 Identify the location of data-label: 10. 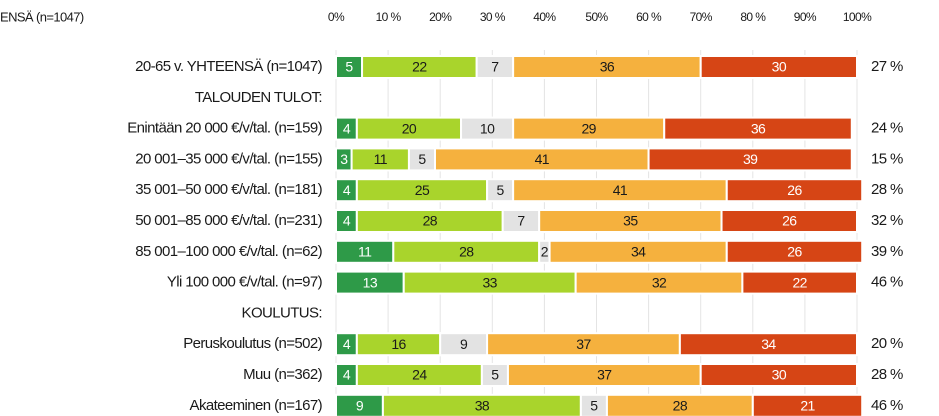
(487, 128).